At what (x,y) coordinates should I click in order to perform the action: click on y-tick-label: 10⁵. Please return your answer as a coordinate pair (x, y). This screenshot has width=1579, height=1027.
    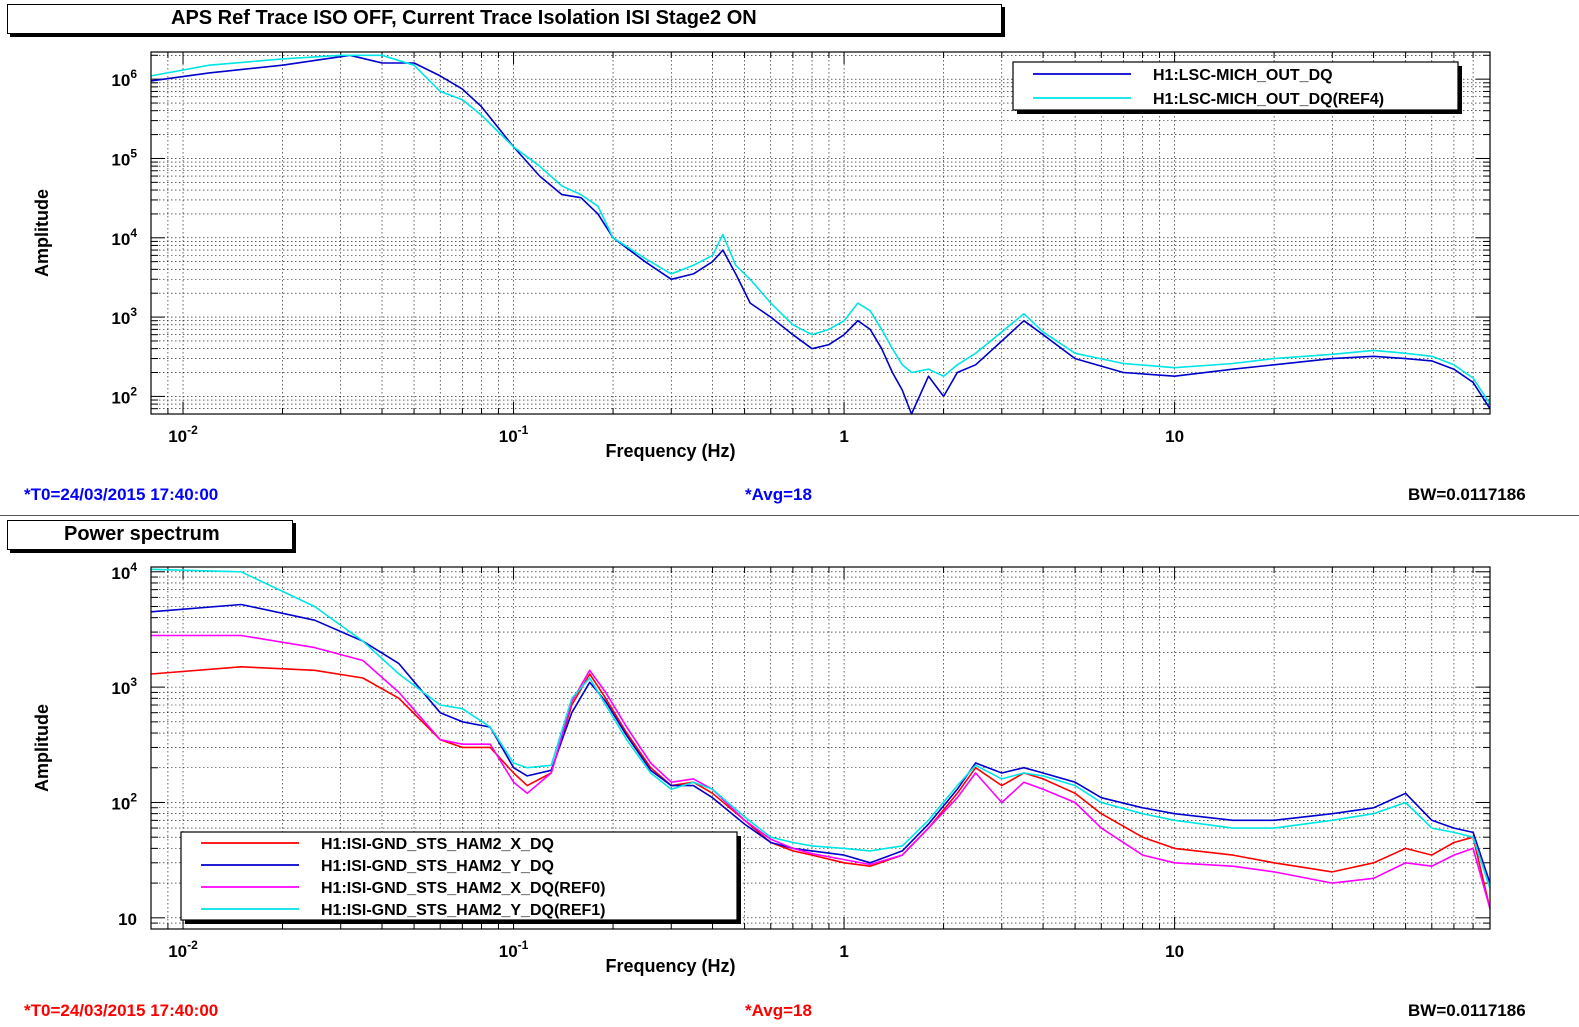
    Looking at the image, I should click on (124, 157).